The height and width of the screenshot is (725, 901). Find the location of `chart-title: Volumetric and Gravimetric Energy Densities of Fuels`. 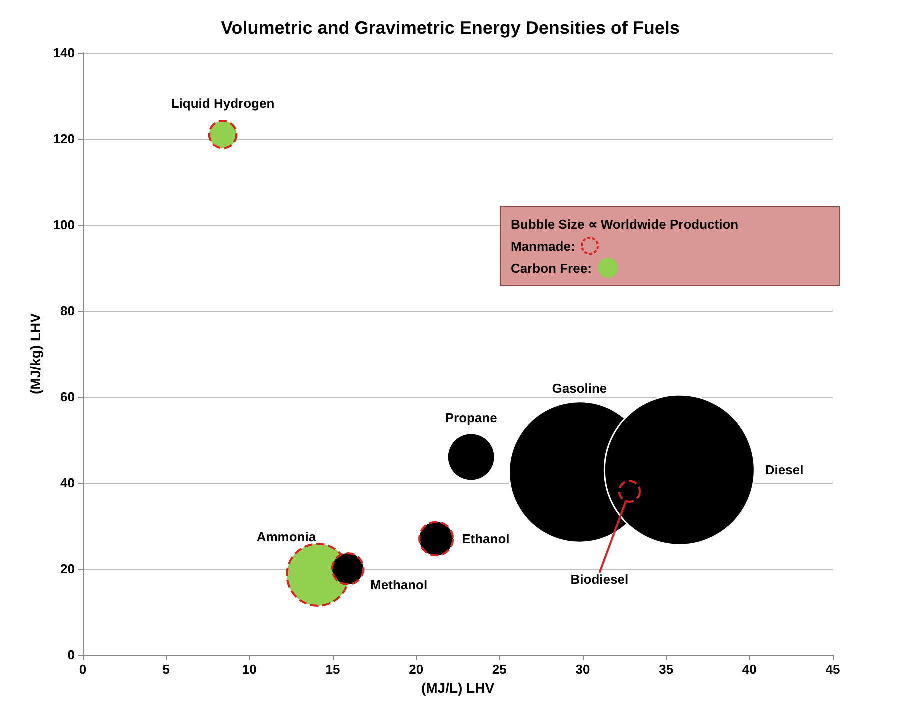

chart-title: Volumetric and Gravimetric Energy Densities of Fuels is located at coordinates (450, 28).